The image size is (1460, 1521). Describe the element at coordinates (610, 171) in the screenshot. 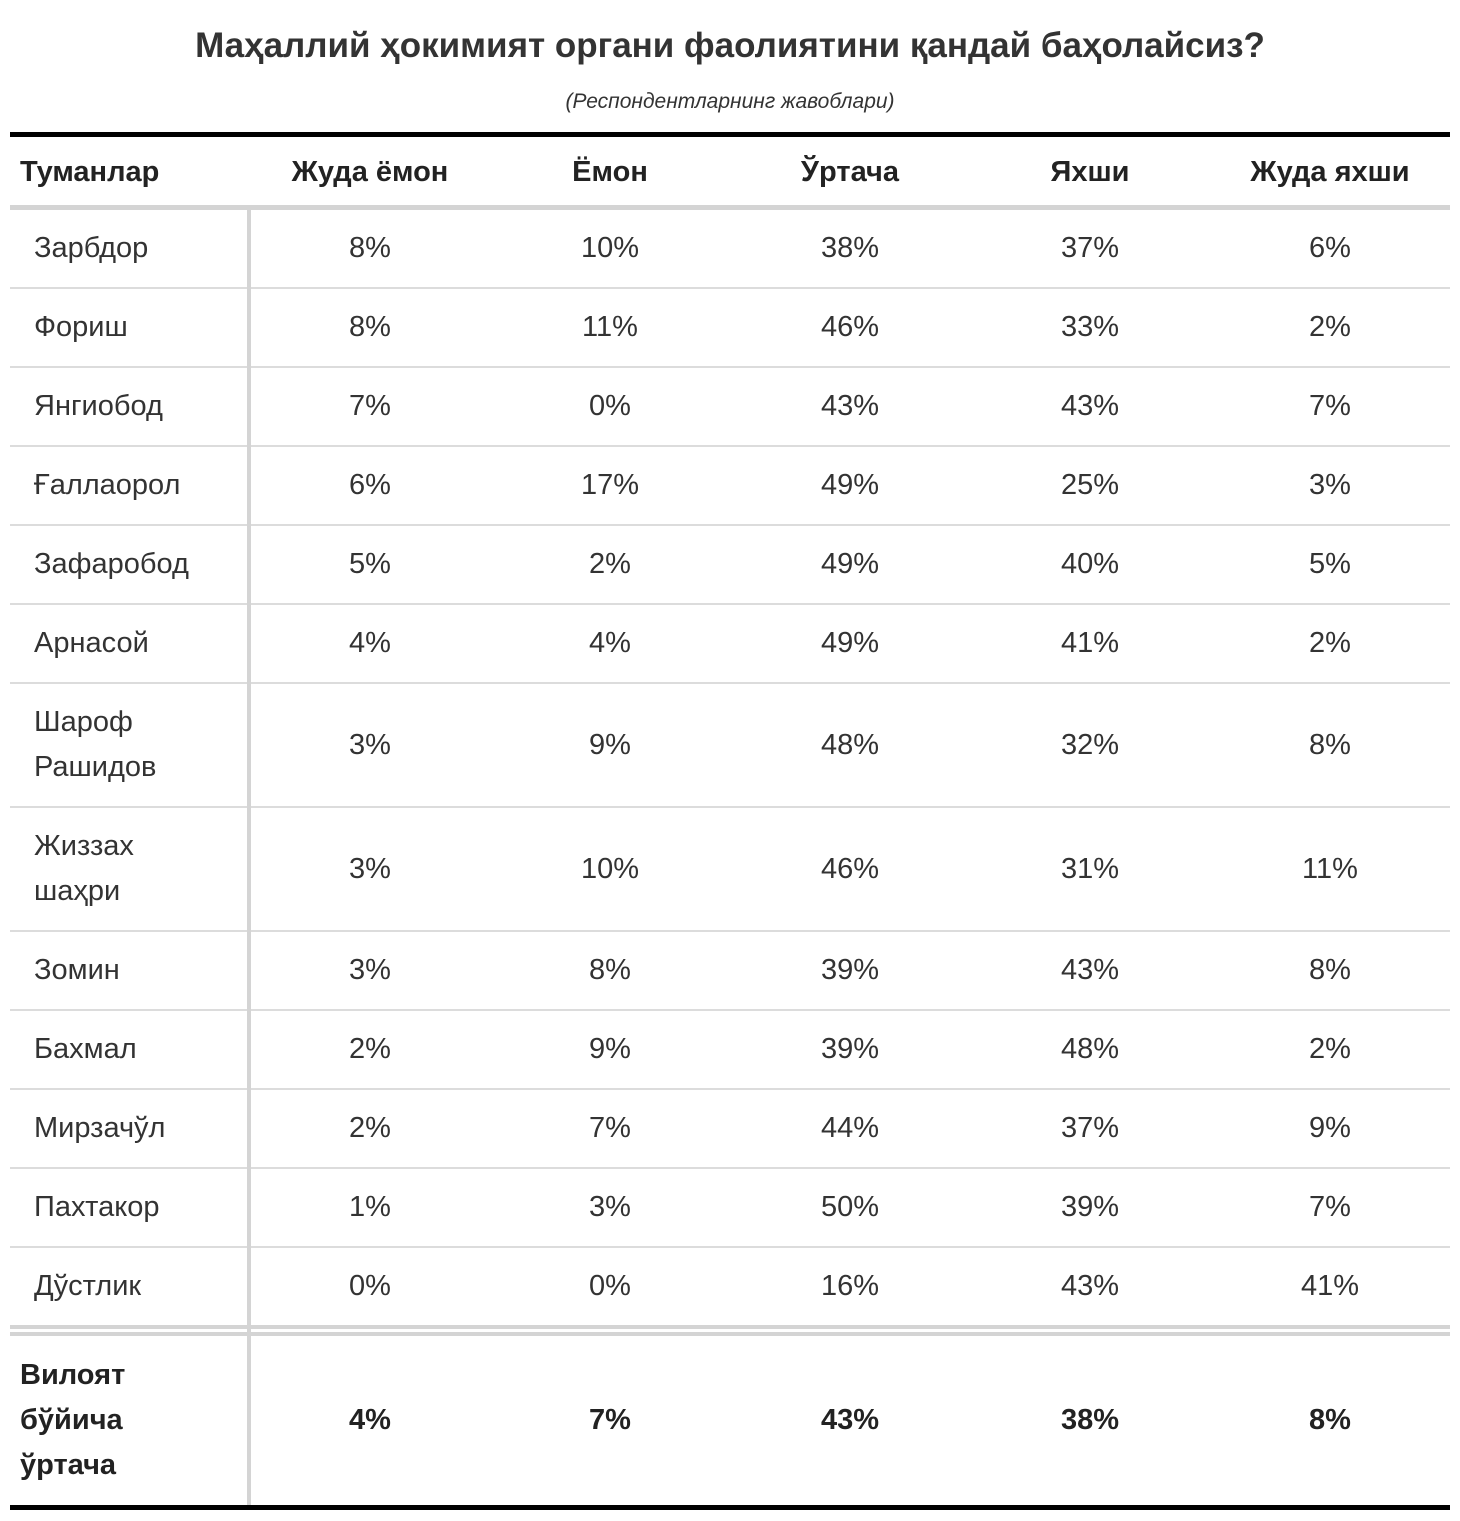

I see `column-header: Ёмон` at that location.